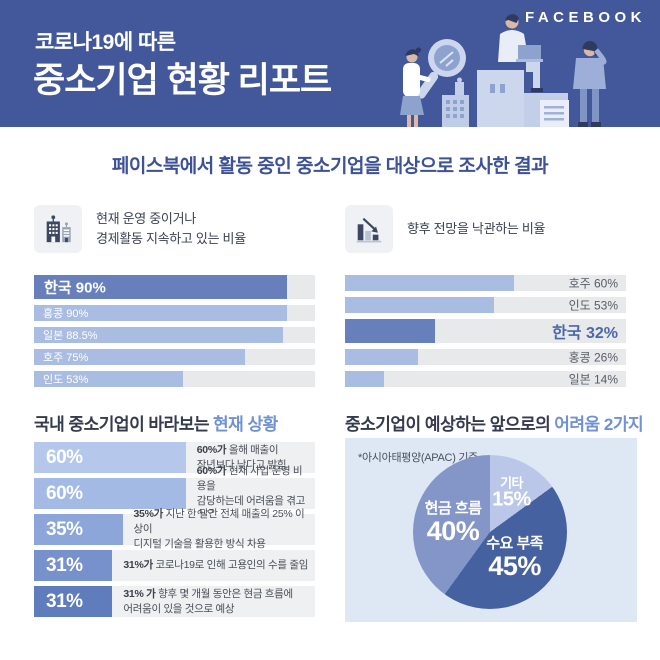 This screenshot has width=660, height=660. I want to click on bar-row: 한국 90%, so click(174, 287).